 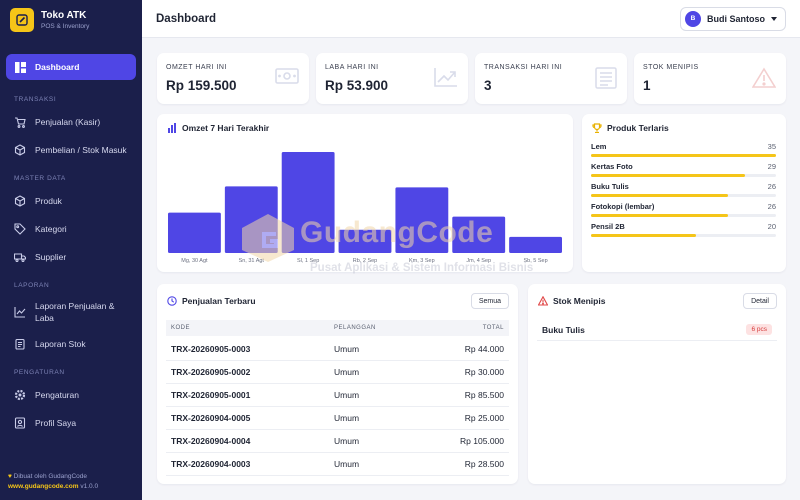 What do you see at coordinates (774, 18) in the screenshot?
I see `chevron-down-icon` at bounding box center [774, 18].